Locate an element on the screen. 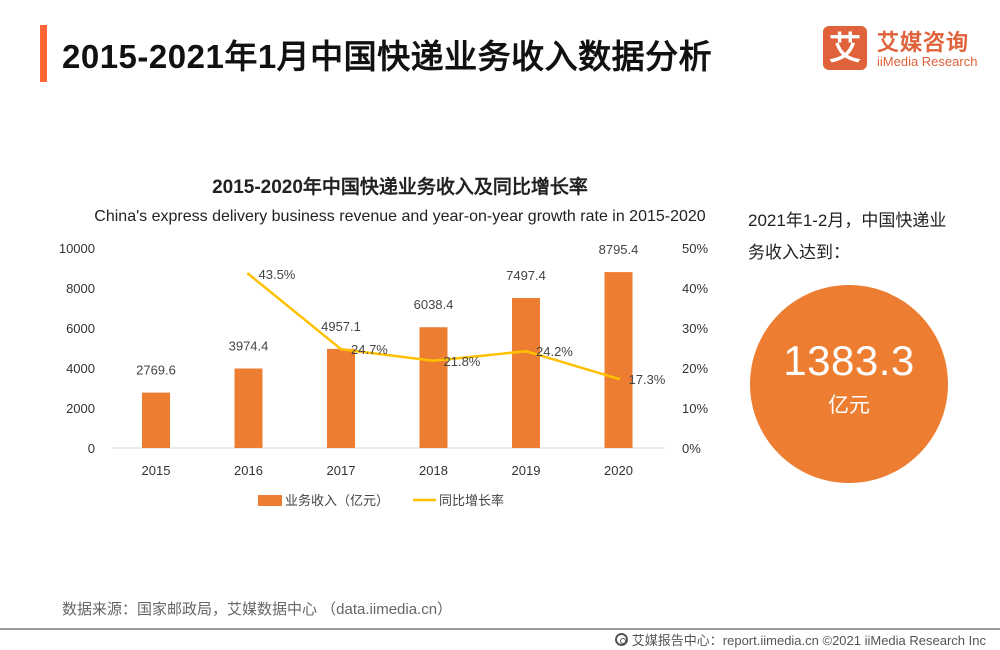  highlight-circle: 1383.3 亿元 is located at coordinates (849, 384).